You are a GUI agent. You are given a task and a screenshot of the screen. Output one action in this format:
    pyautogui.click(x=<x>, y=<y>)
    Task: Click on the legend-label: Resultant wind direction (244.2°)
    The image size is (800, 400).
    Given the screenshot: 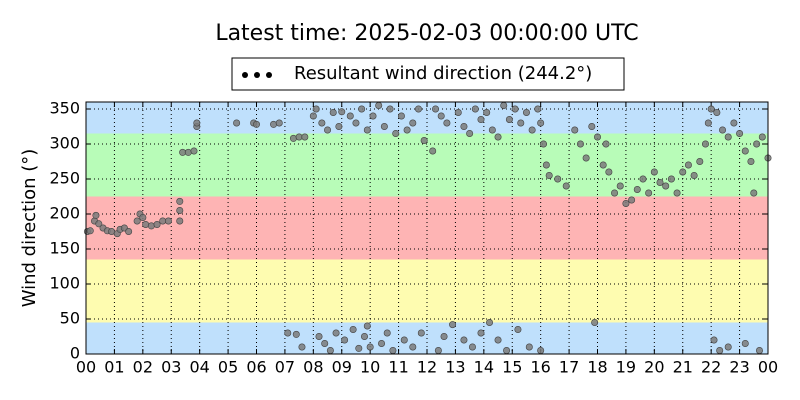 What is the action you would take?
    pyautogui.click(x=443, y=73)
    